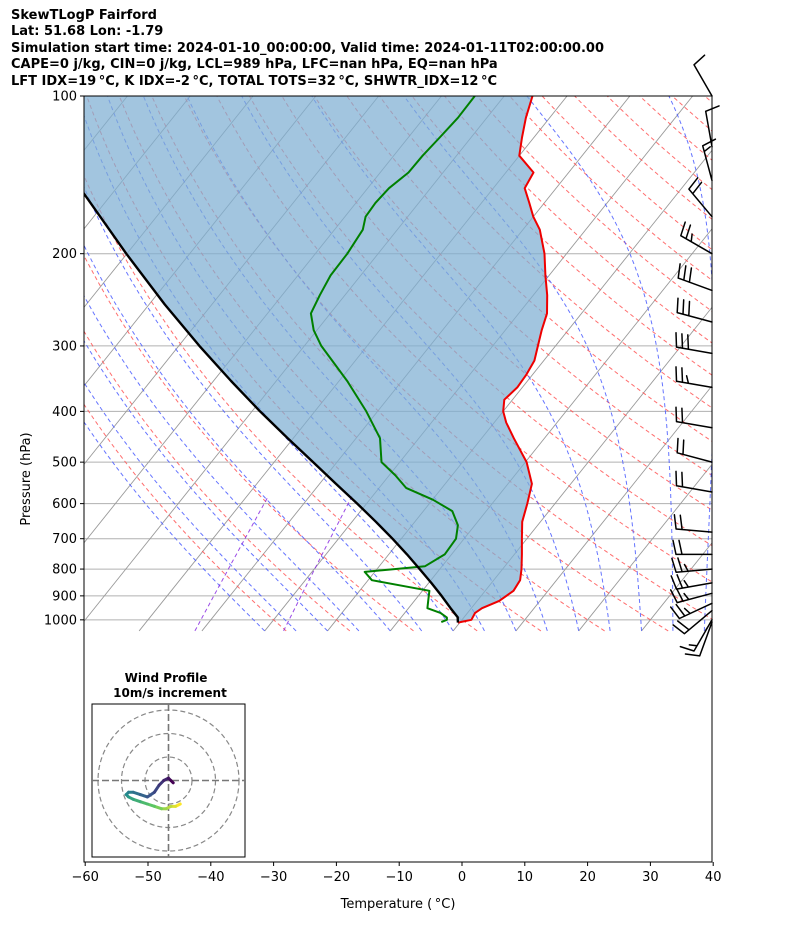  What do you see at coordinates (64, 596) in the screenshot?
I see `y-tick-label: 900` at bounding box center [64, 596].